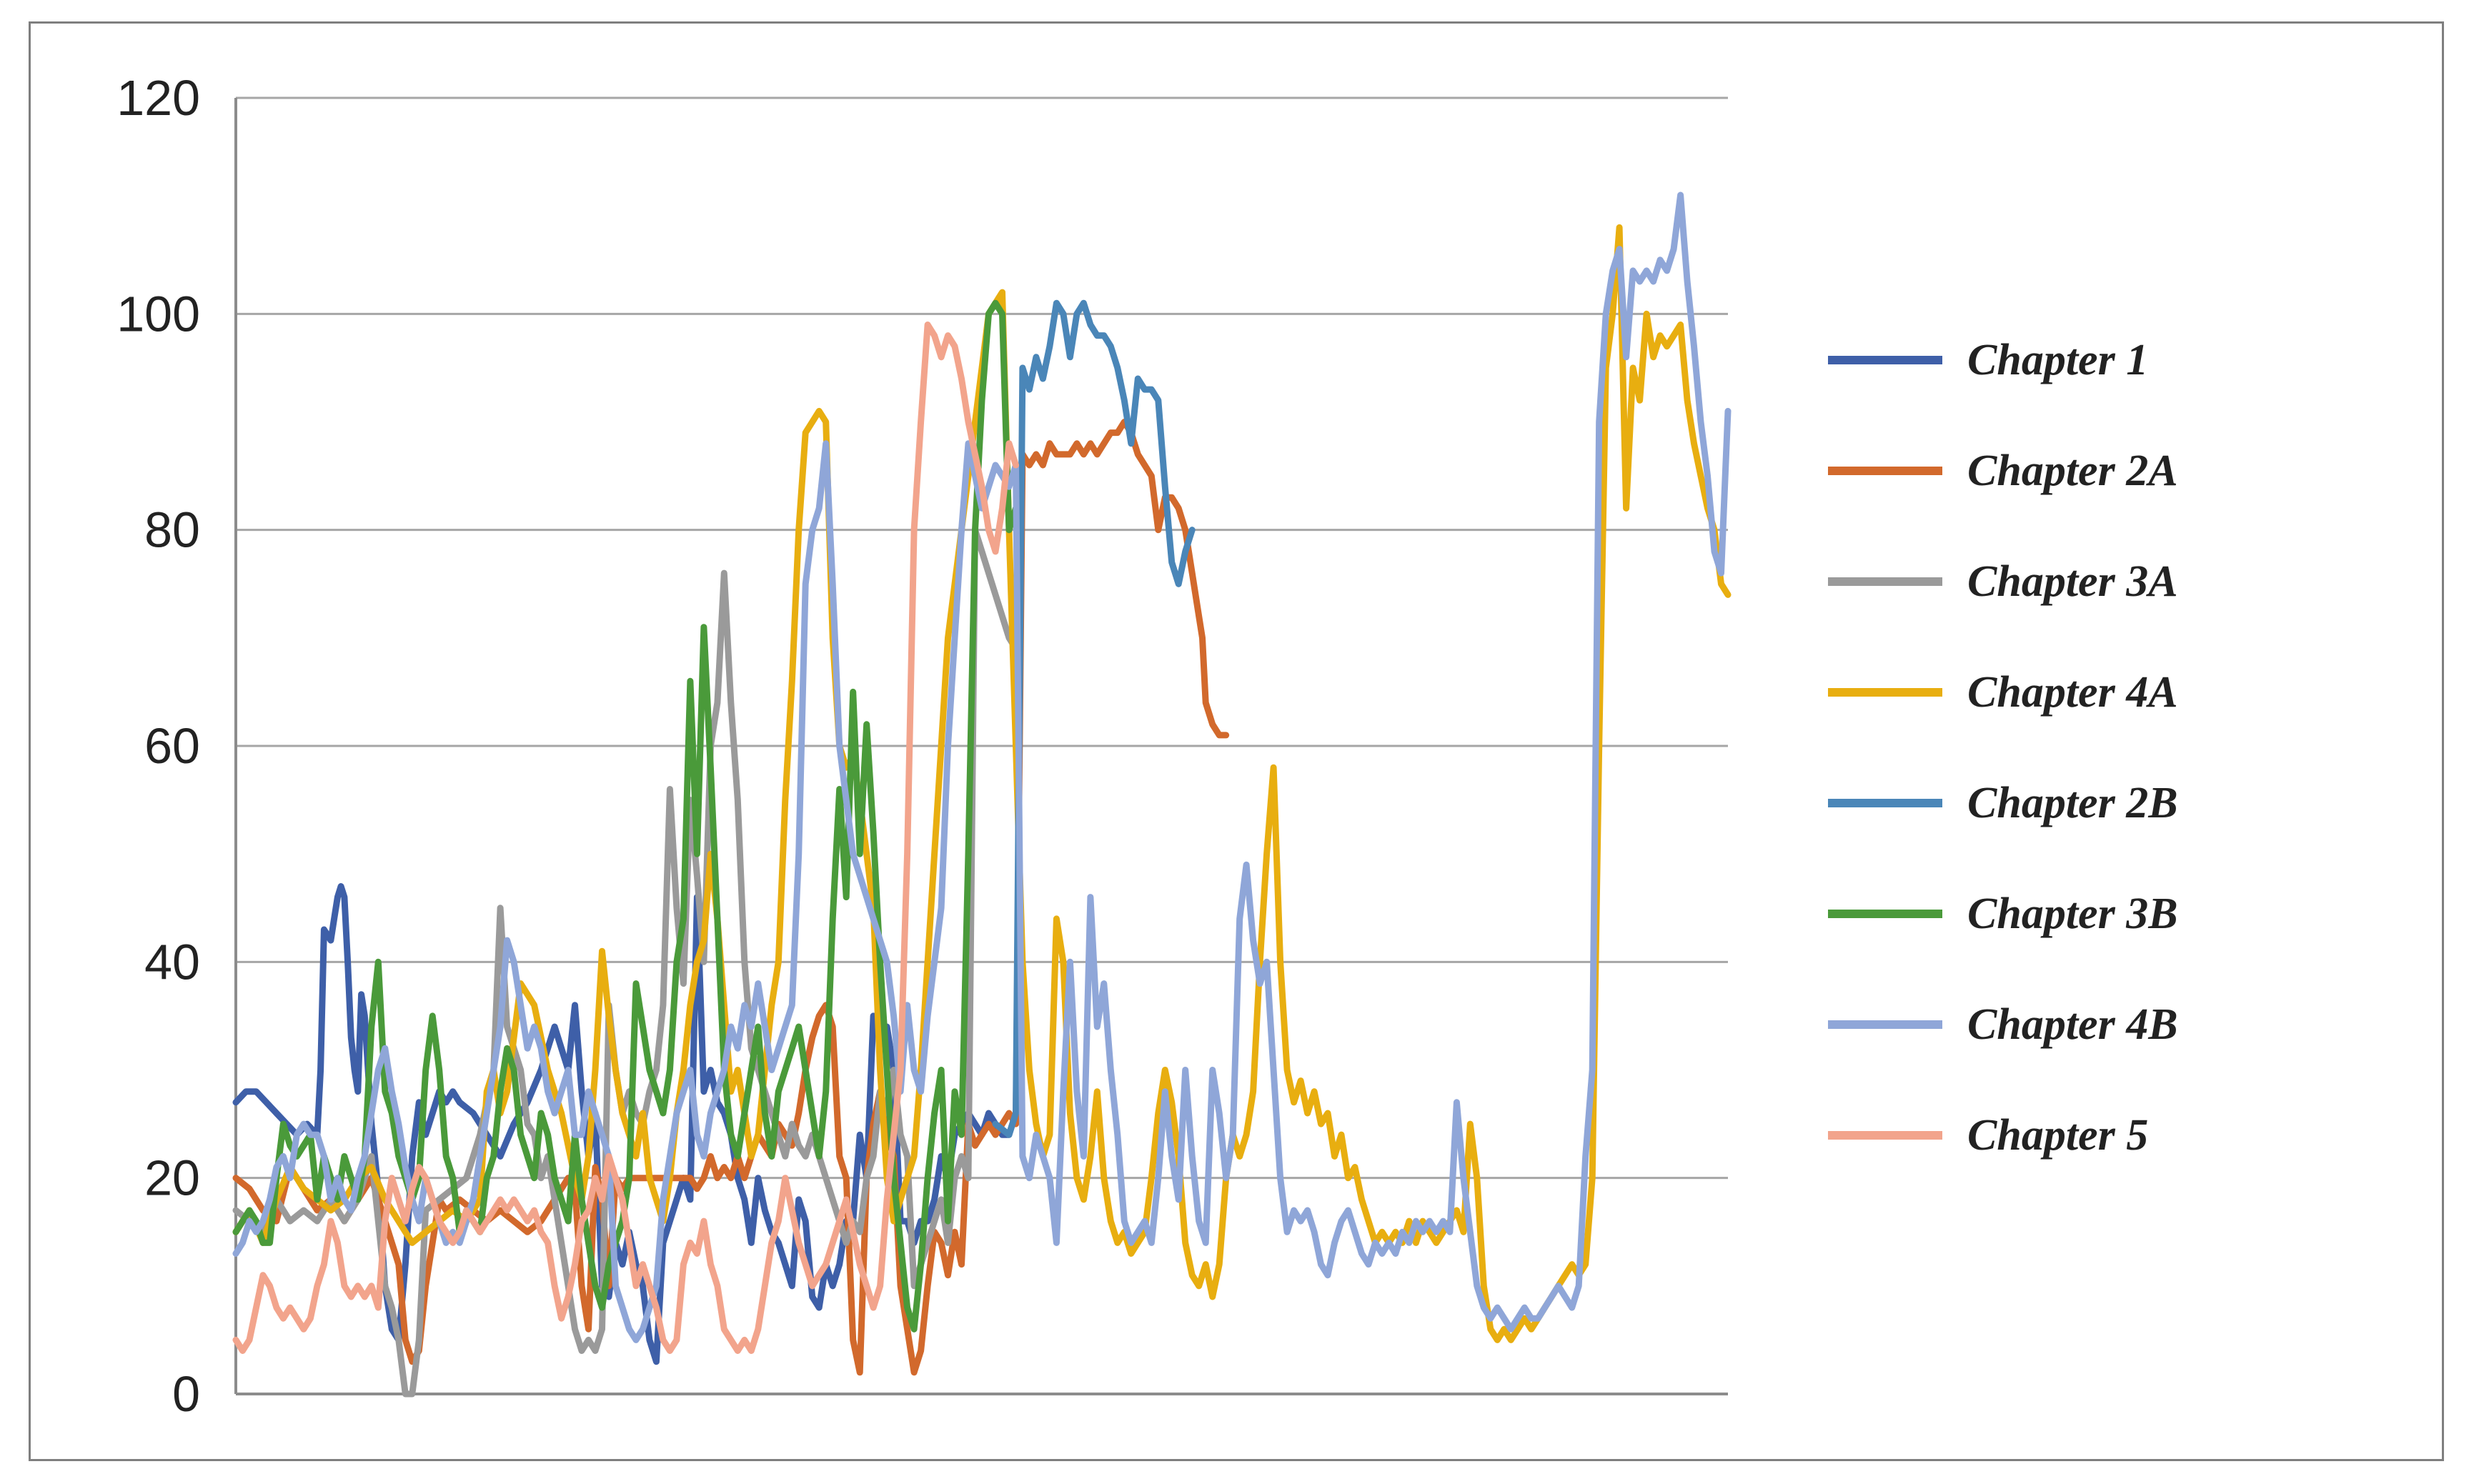 The image size is (2469, 1484). Describe the element at coordinates (172, 530) in the screenshot. I see `y-tick-label: 80` at that location.